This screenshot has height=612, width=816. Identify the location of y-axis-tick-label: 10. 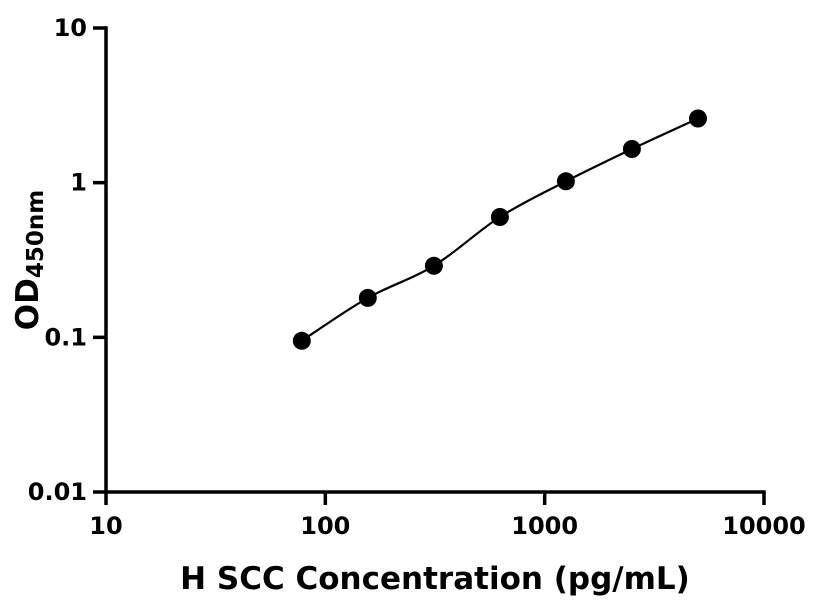
(70, 28).